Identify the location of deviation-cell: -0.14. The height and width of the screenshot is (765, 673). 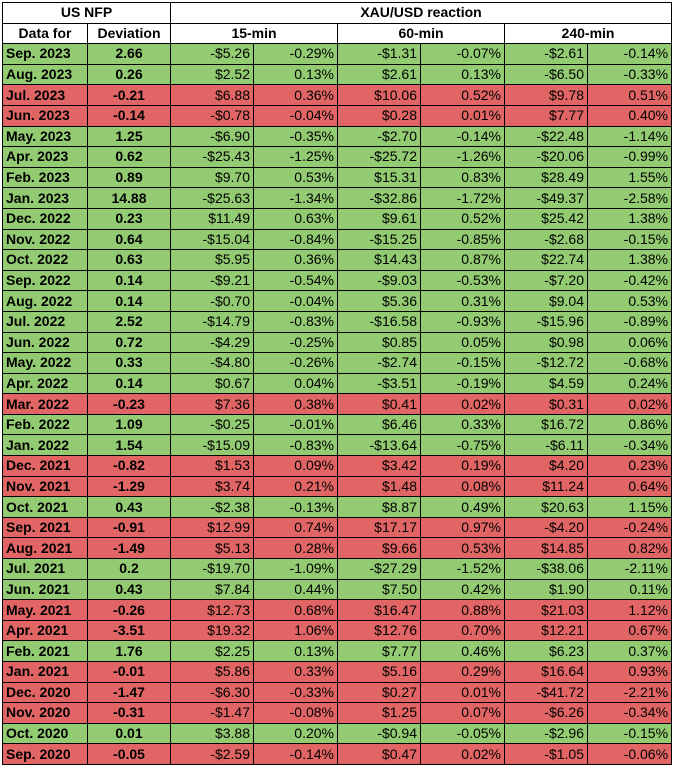
(129, 115).